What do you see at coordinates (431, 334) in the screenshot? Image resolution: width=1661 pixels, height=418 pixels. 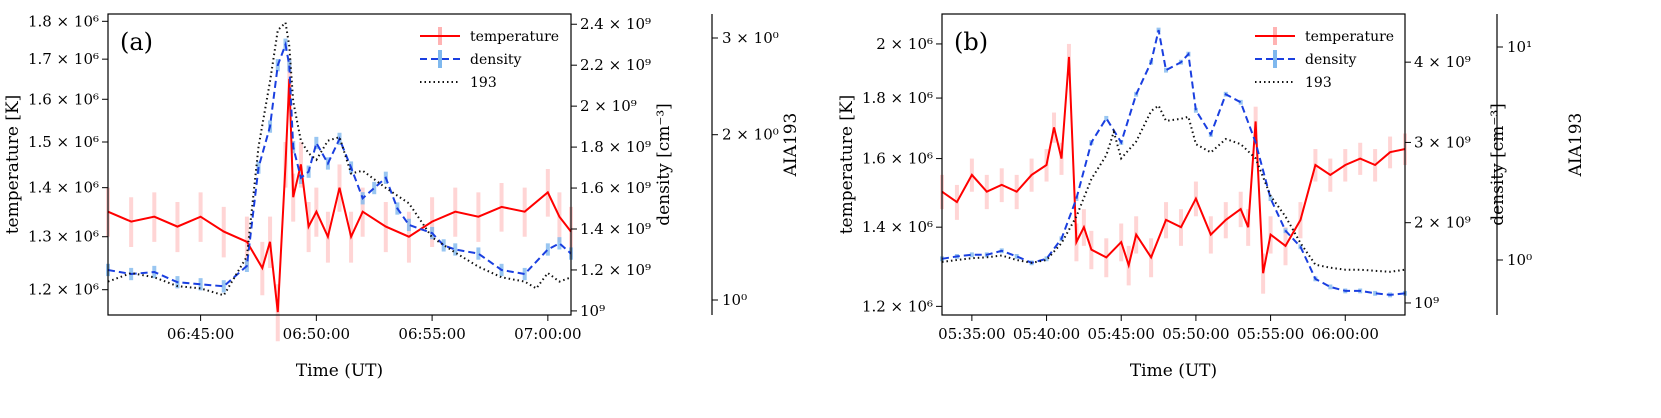 I see `x-tick-label: 06:55:00` at bounding box center [431, 334].